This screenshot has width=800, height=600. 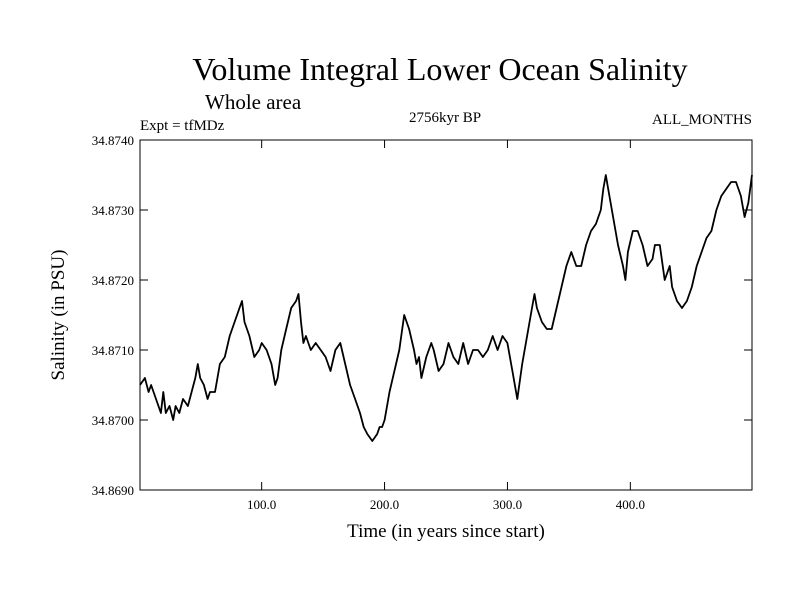 I want to click on chart-title: Volume Integral Lower Ocean Salinity, so click(x=439, y=69).